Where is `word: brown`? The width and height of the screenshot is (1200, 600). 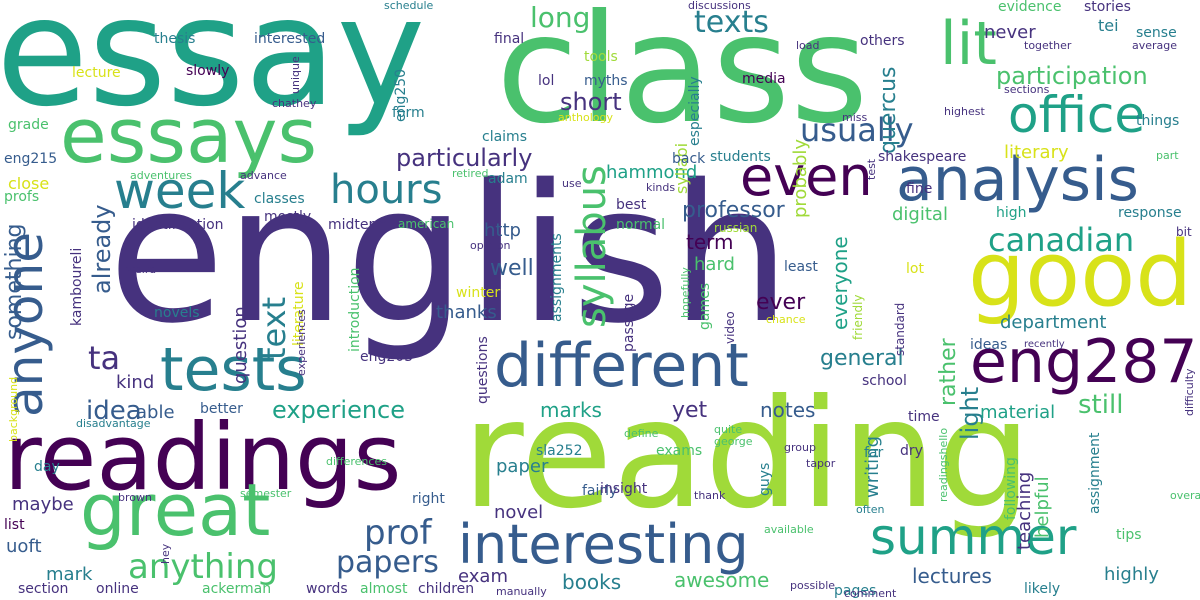
word: brown is located at coordinates (135, 497).